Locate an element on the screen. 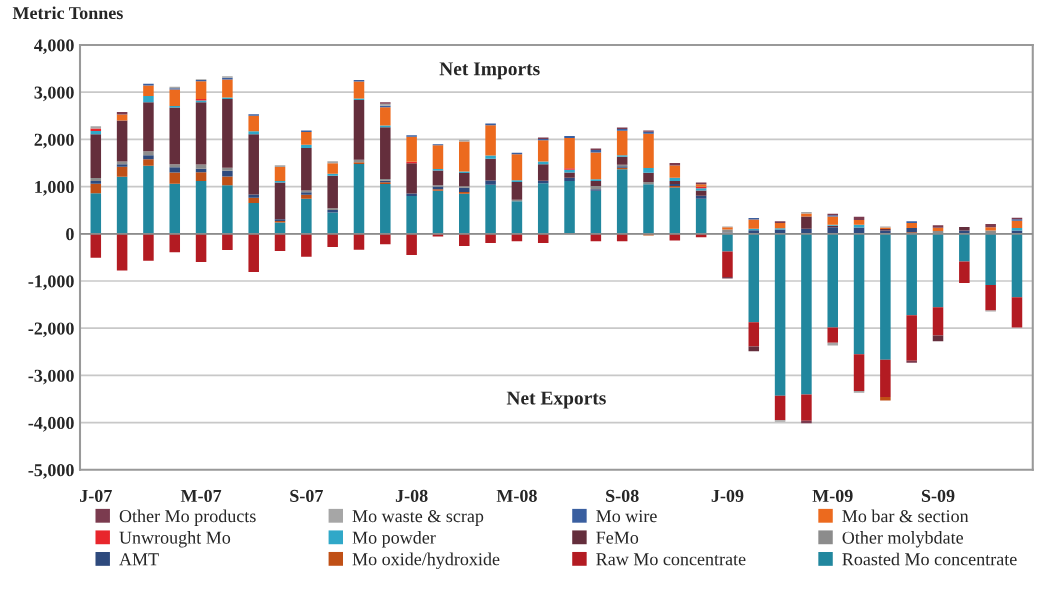 The height and width of the screenshot is (600, 1039). y-tick-label: 4,000 is located at coordinates (54, 47).